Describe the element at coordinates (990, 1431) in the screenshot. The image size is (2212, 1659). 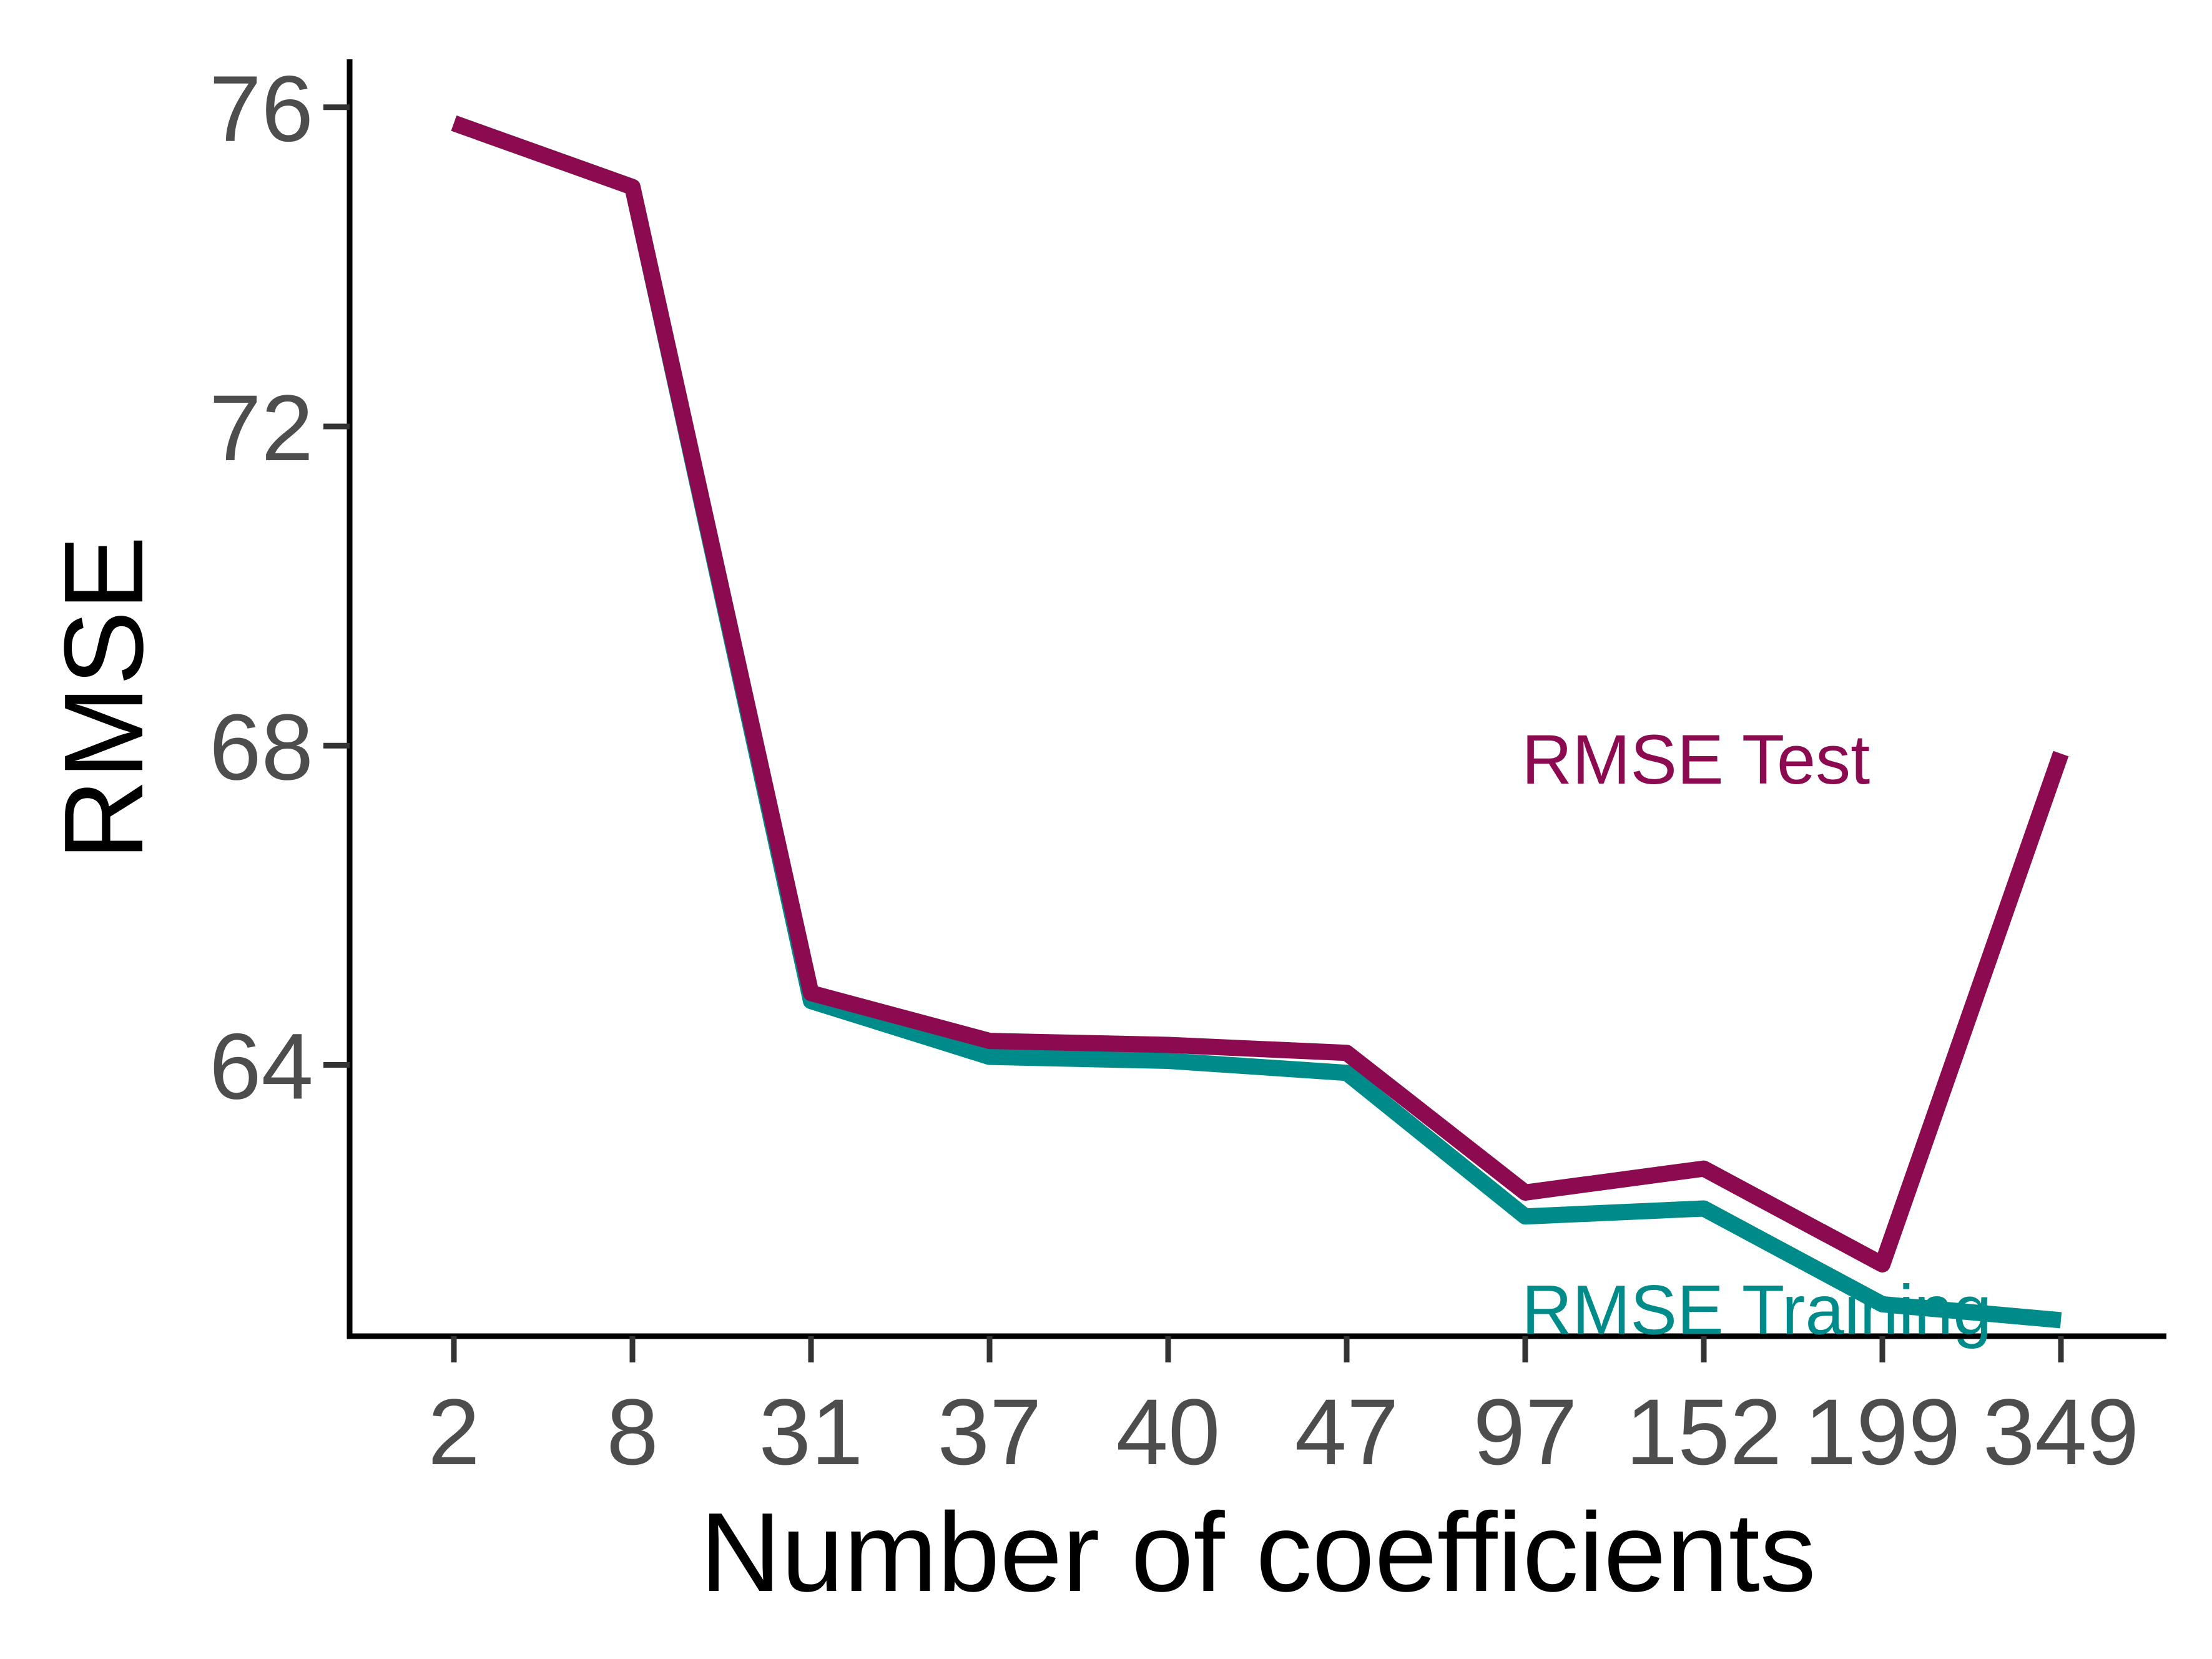
I see `x-tick-label: 37` at that location.